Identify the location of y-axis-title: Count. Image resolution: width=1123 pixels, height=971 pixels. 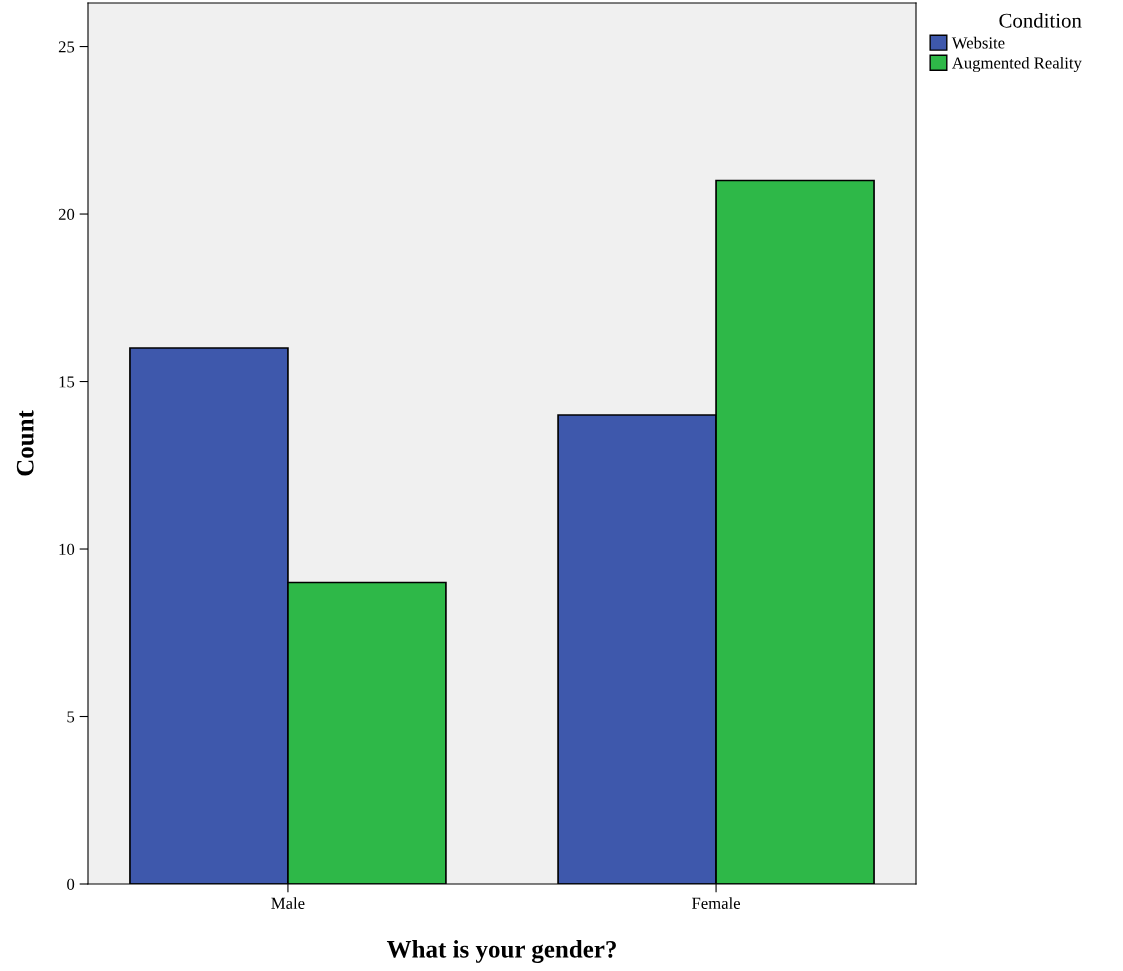
(25, 443).